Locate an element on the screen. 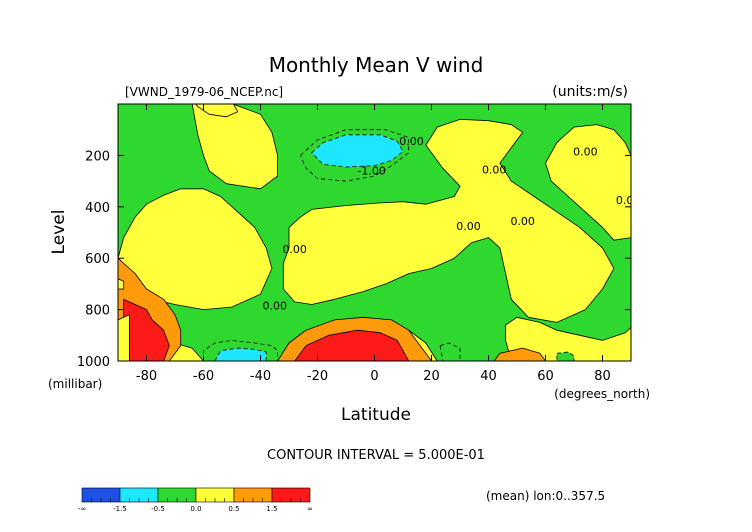 Image resolution: width=752 pixels, height=532 pixels. units-label: (units:m/s) is located at coordinates (590, 92).